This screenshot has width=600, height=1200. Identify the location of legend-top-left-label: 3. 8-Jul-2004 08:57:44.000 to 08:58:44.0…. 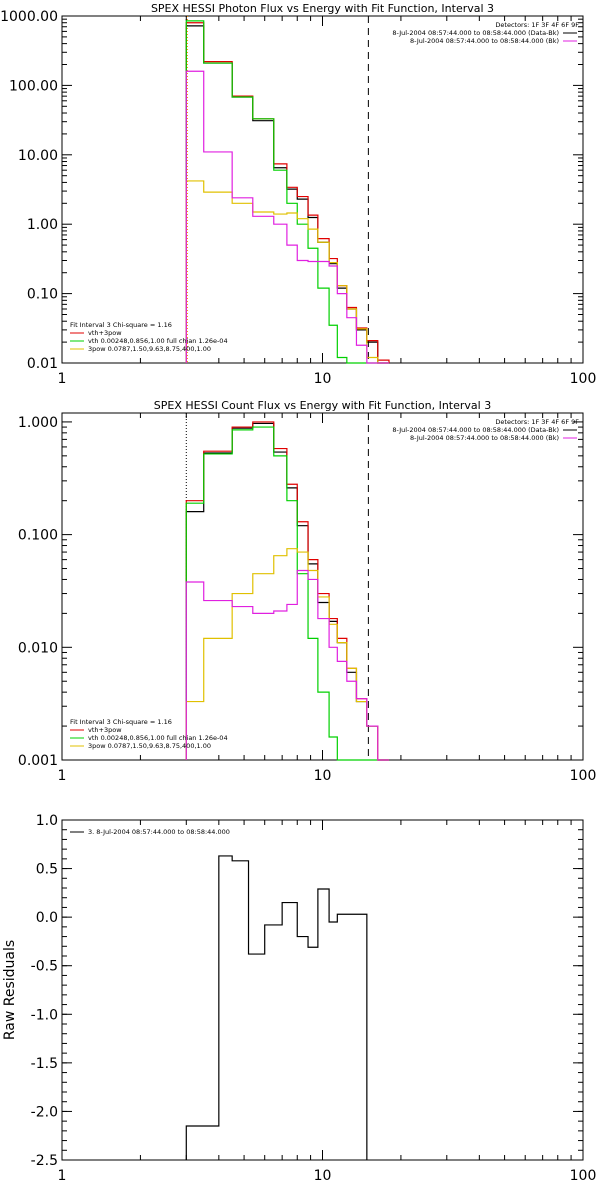
(159, 832).